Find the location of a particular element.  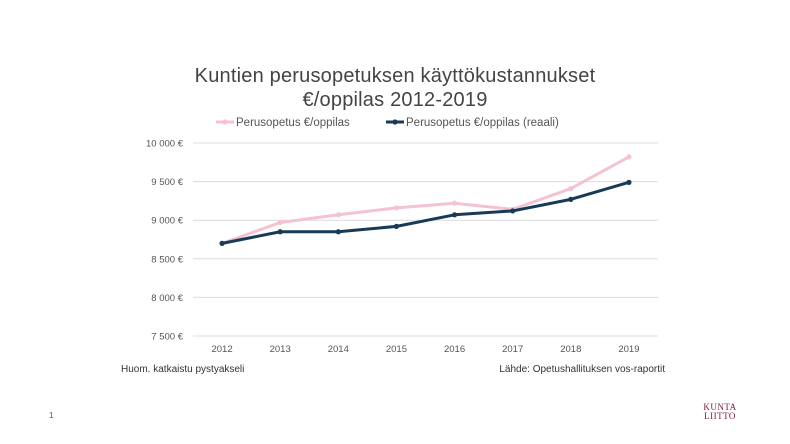

source-note: Lähde: Opetushallituksen vos-raportit is located at coordinates (582, 369).